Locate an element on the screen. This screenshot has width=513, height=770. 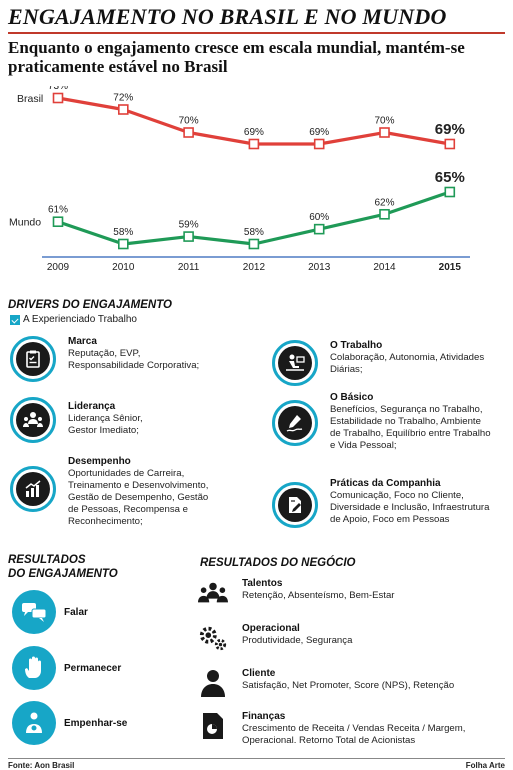
x-tick-label: 2015 is located at coordinates (450, 267).